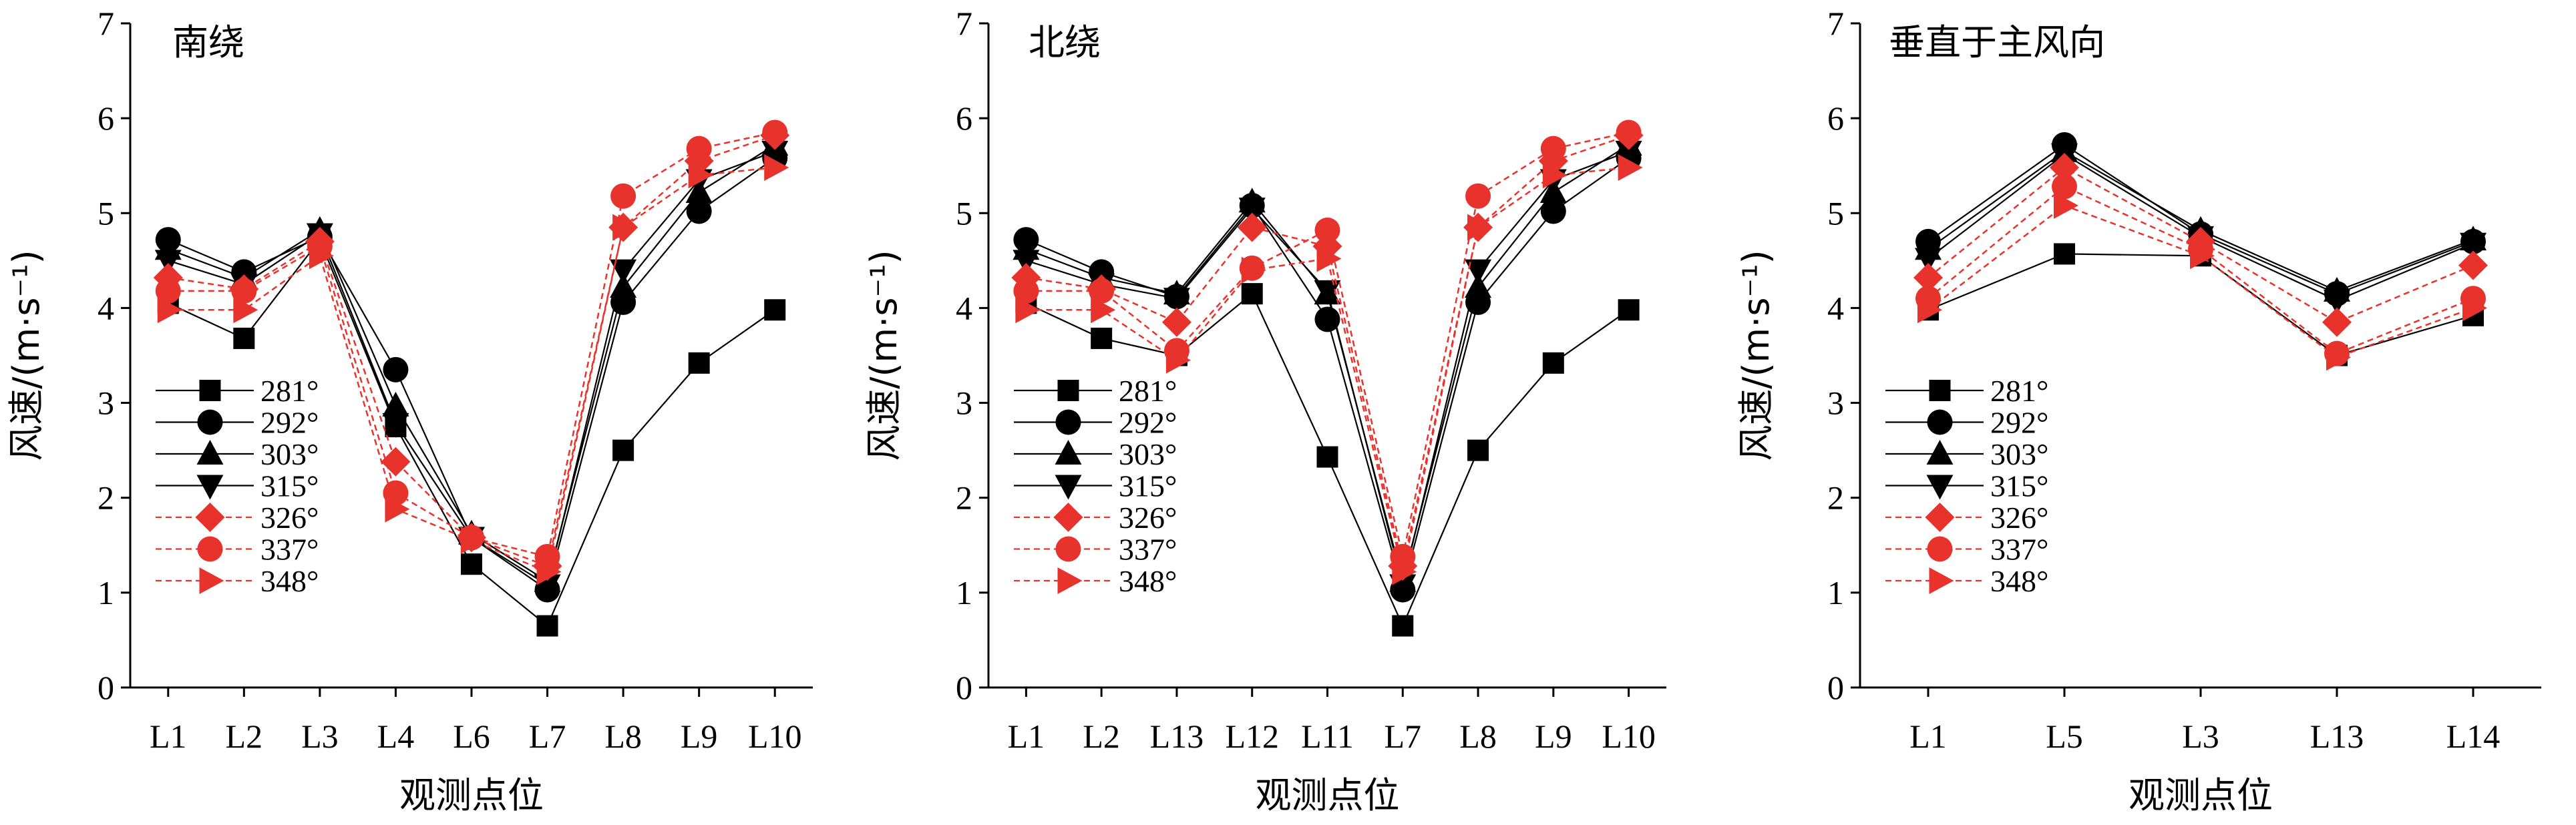 The width and height of the screenshot is (2576, 825). I want to click on x-tick-label: L11, so click(1327, 737).